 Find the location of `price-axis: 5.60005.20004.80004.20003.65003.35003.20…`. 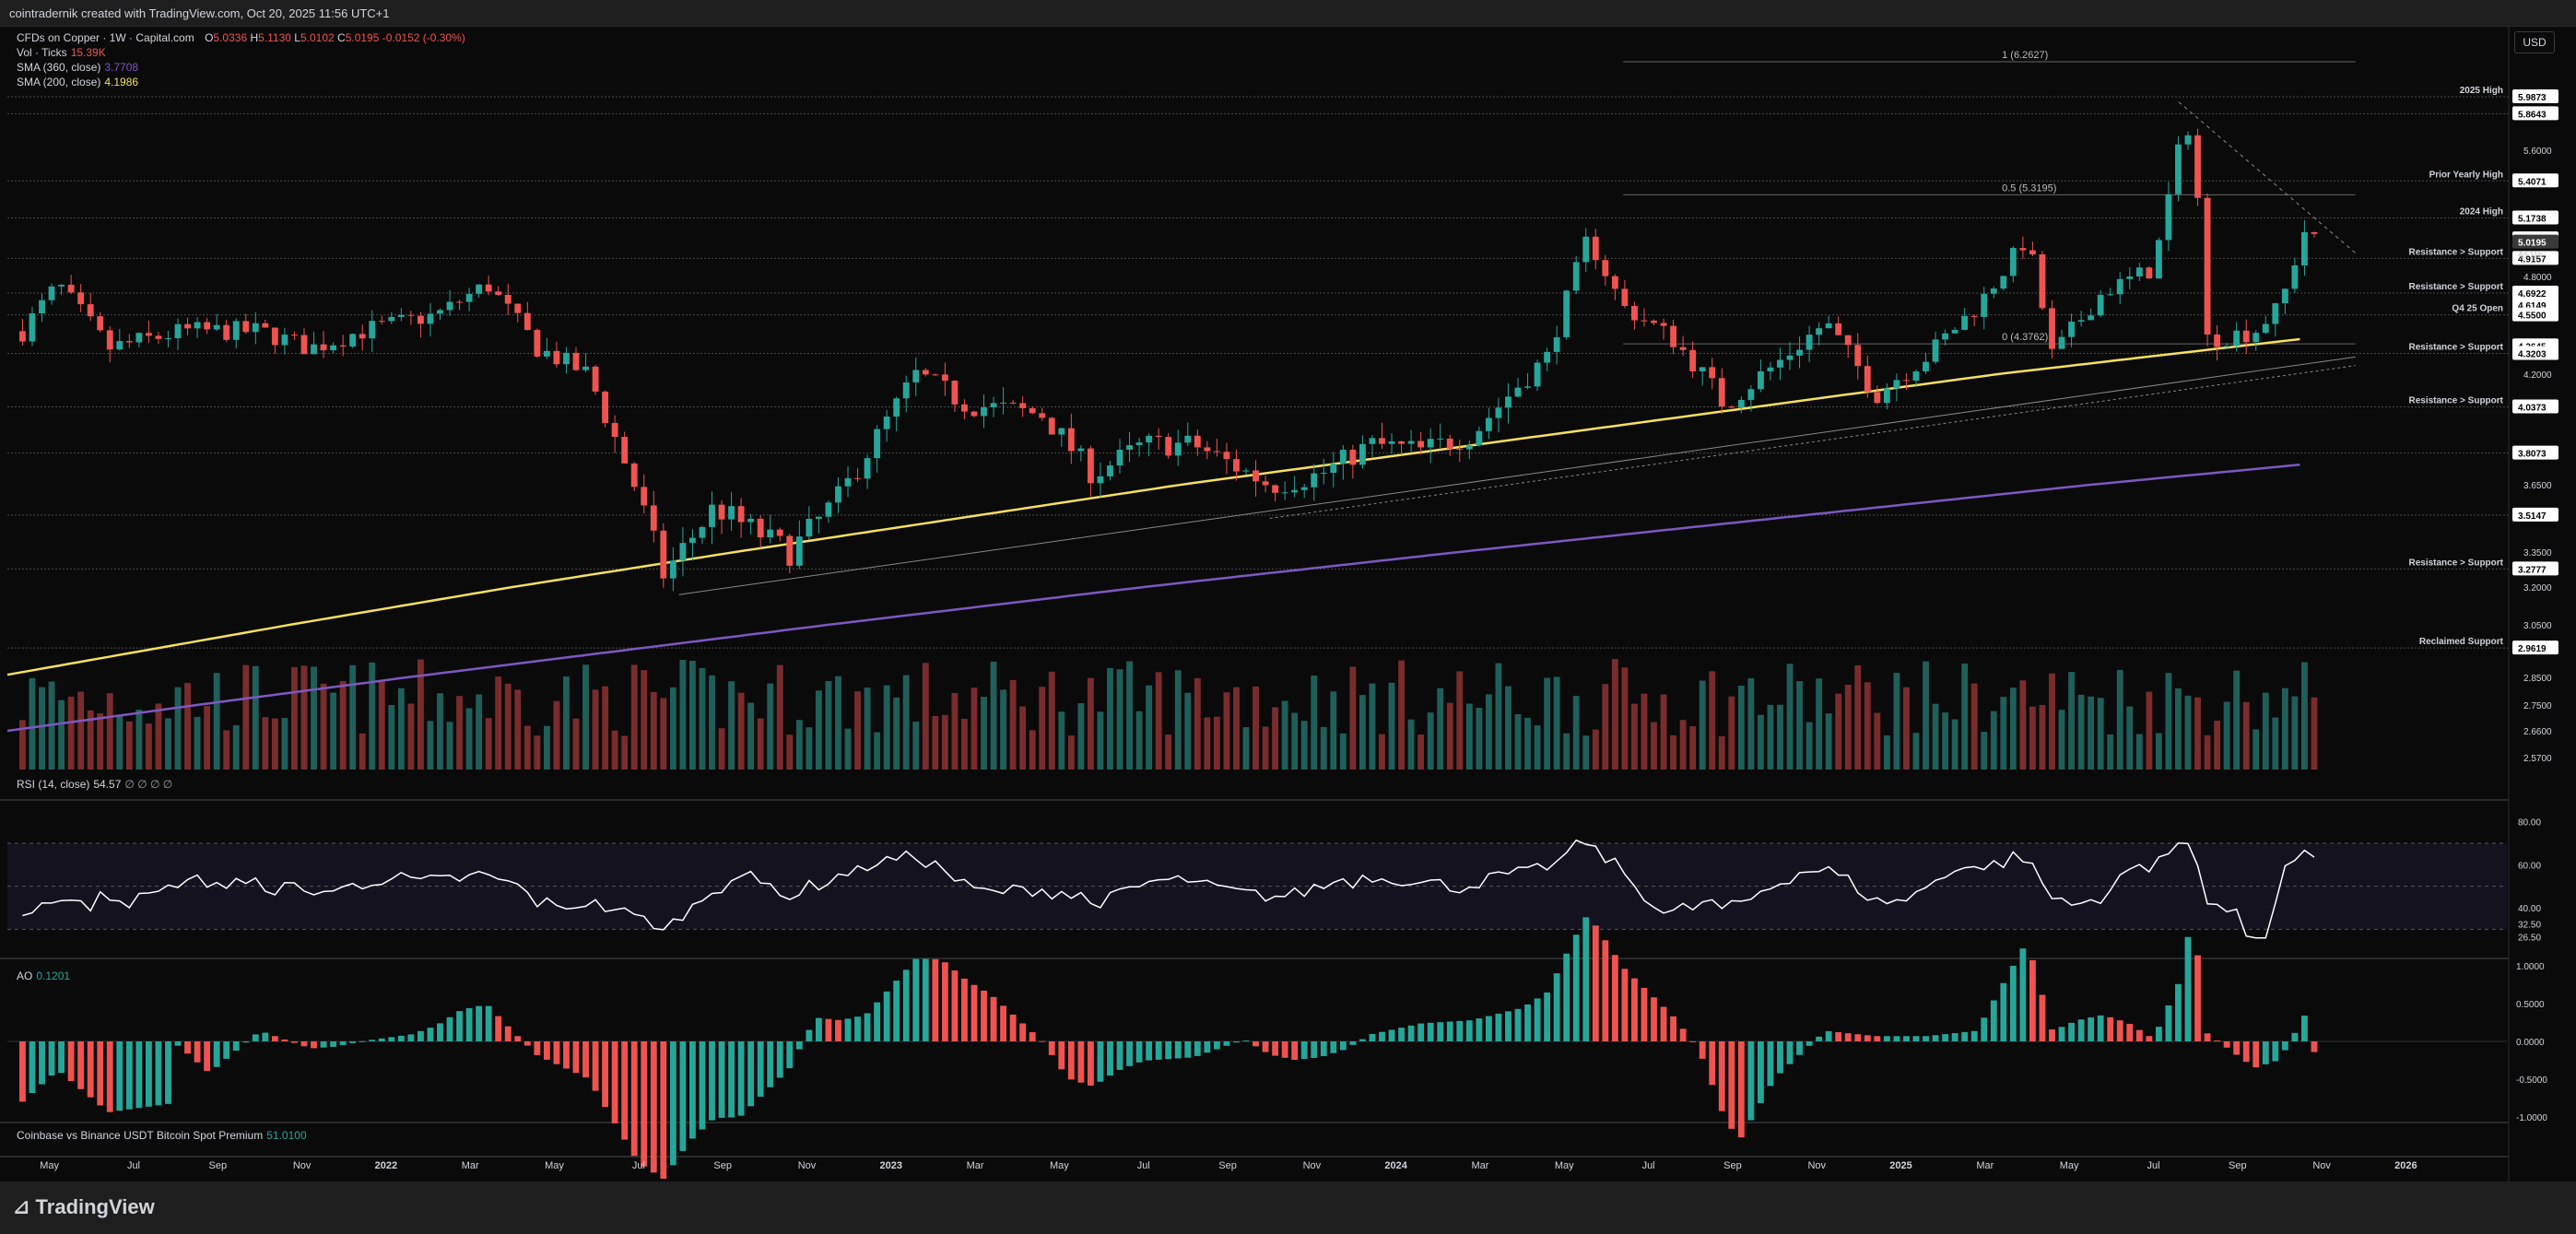

price-axis: 5.60005.20004.80004.20003.65003.35003.20… is located at coordinates (2535, 606).